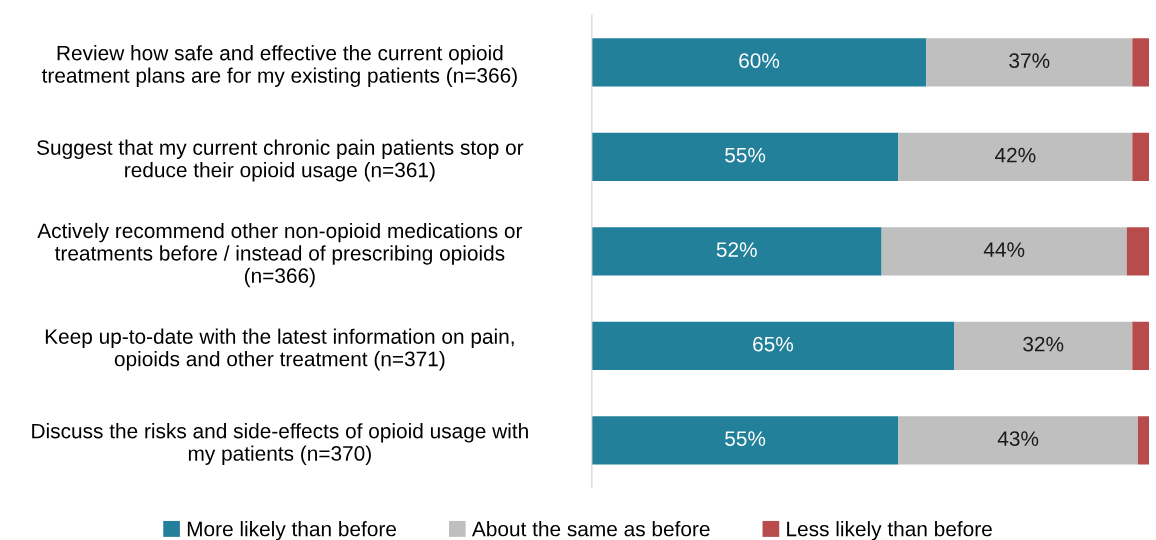  What do you see at coordinates (280, 255) in the screenshot?
I see `y-tick-label: Actively recommend other non-opioid medications or treatments before / instead of prescribing opioids (n=366)` at bounding box center [280, 255].